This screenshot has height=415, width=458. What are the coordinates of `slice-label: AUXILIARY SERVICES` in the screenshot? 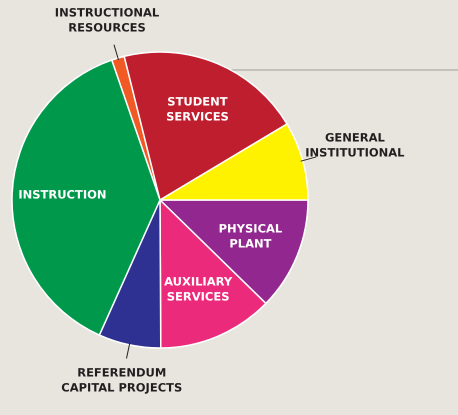 It's located at (198, 289).